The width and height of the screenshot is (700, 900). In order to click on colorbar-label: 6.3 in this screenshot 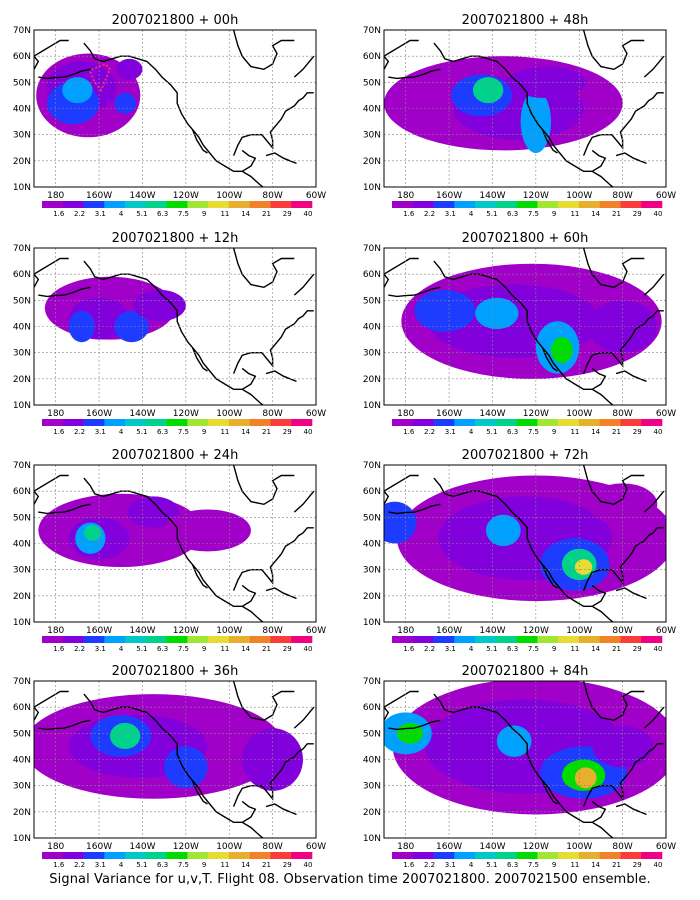, I will do `click(512, 865)`.